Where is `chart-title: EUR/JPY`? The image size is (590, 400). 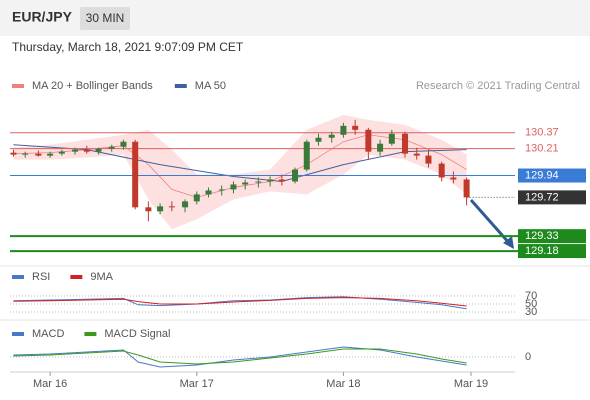 chart-title: EUR/JPY is located at coordinates (42, 17).